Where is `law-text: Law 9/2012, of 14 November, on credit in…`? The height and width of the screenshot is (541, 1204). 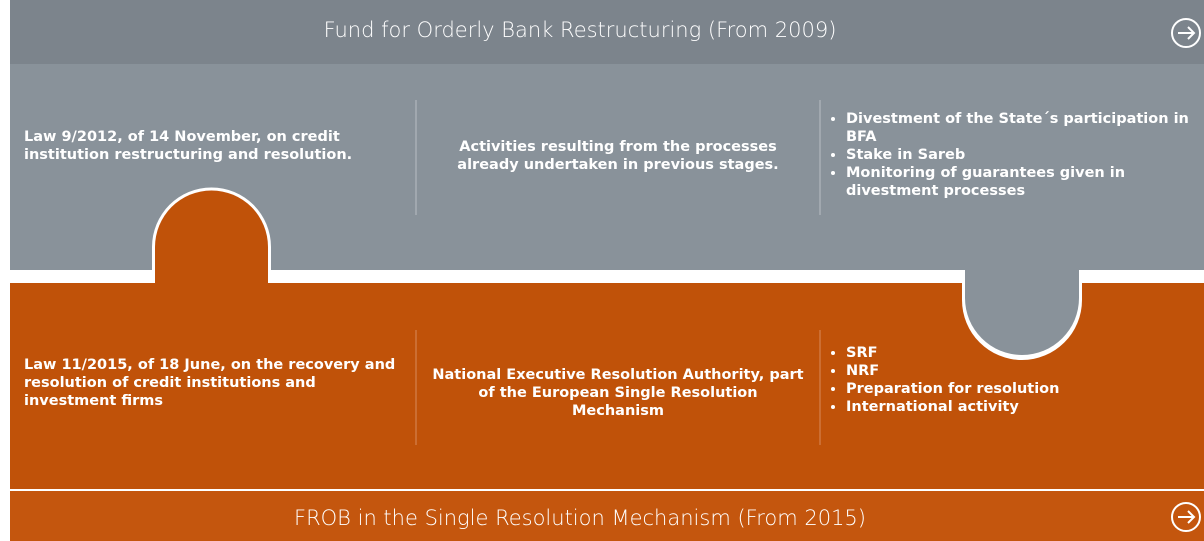
law-text: Law 9/2012, of 14 November, on credit in… is located at coordinates (188, 146).